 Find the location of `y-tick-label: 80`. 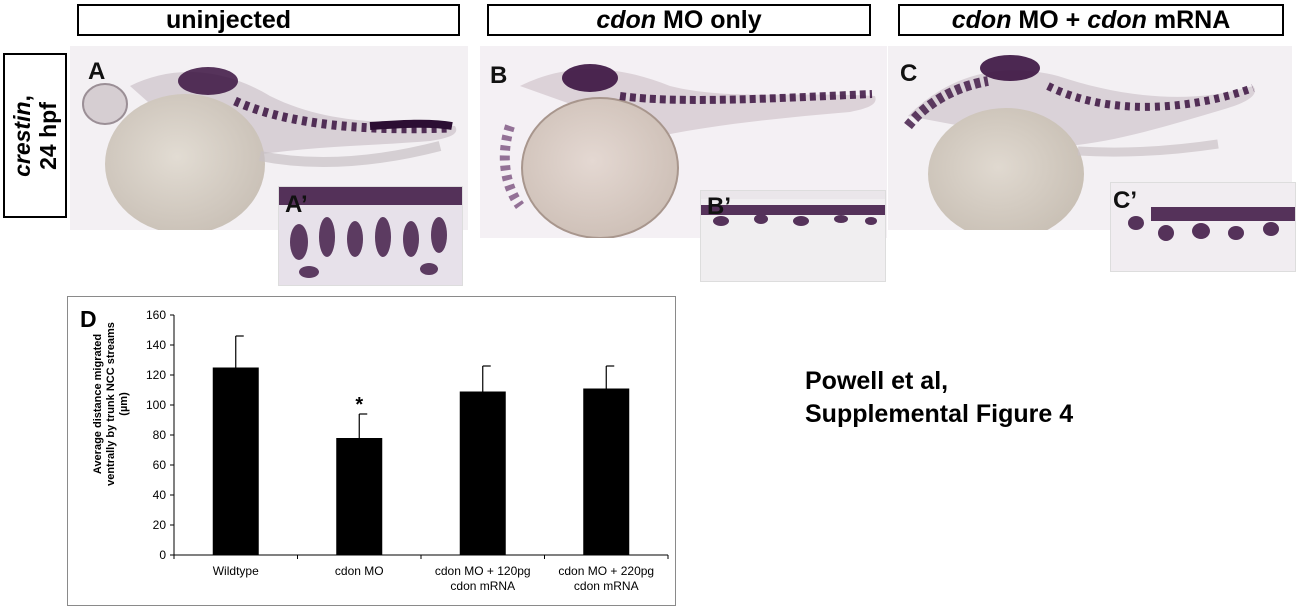

y-tick-label: 80 is located at coordinates (160, 435).